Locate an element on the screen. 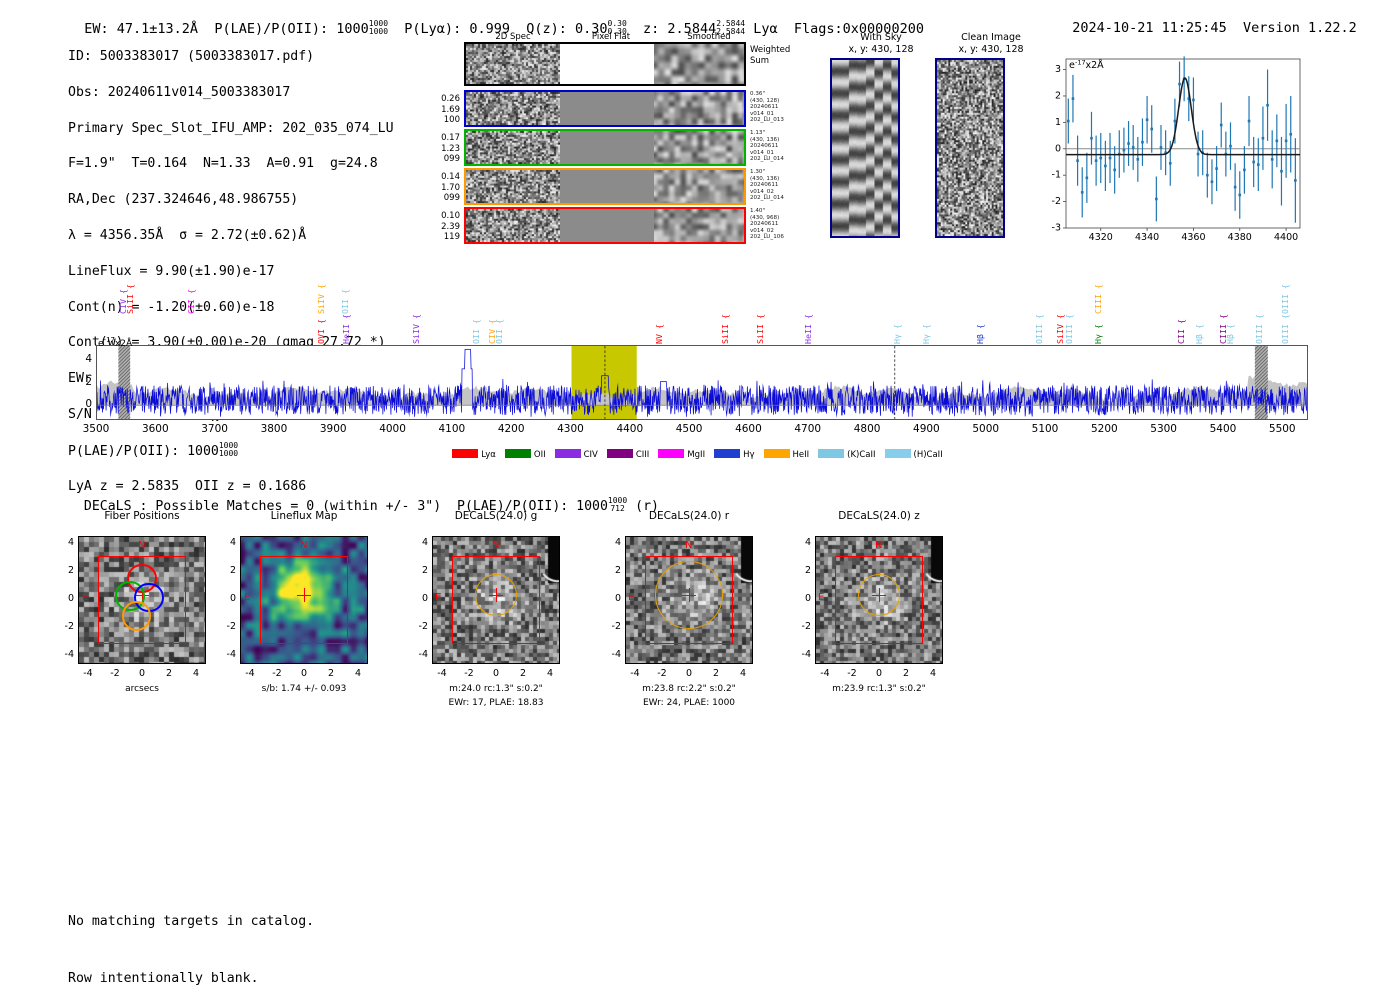  spectrum-x-tick-label: 5500 is located at coordinates (1282, 429).